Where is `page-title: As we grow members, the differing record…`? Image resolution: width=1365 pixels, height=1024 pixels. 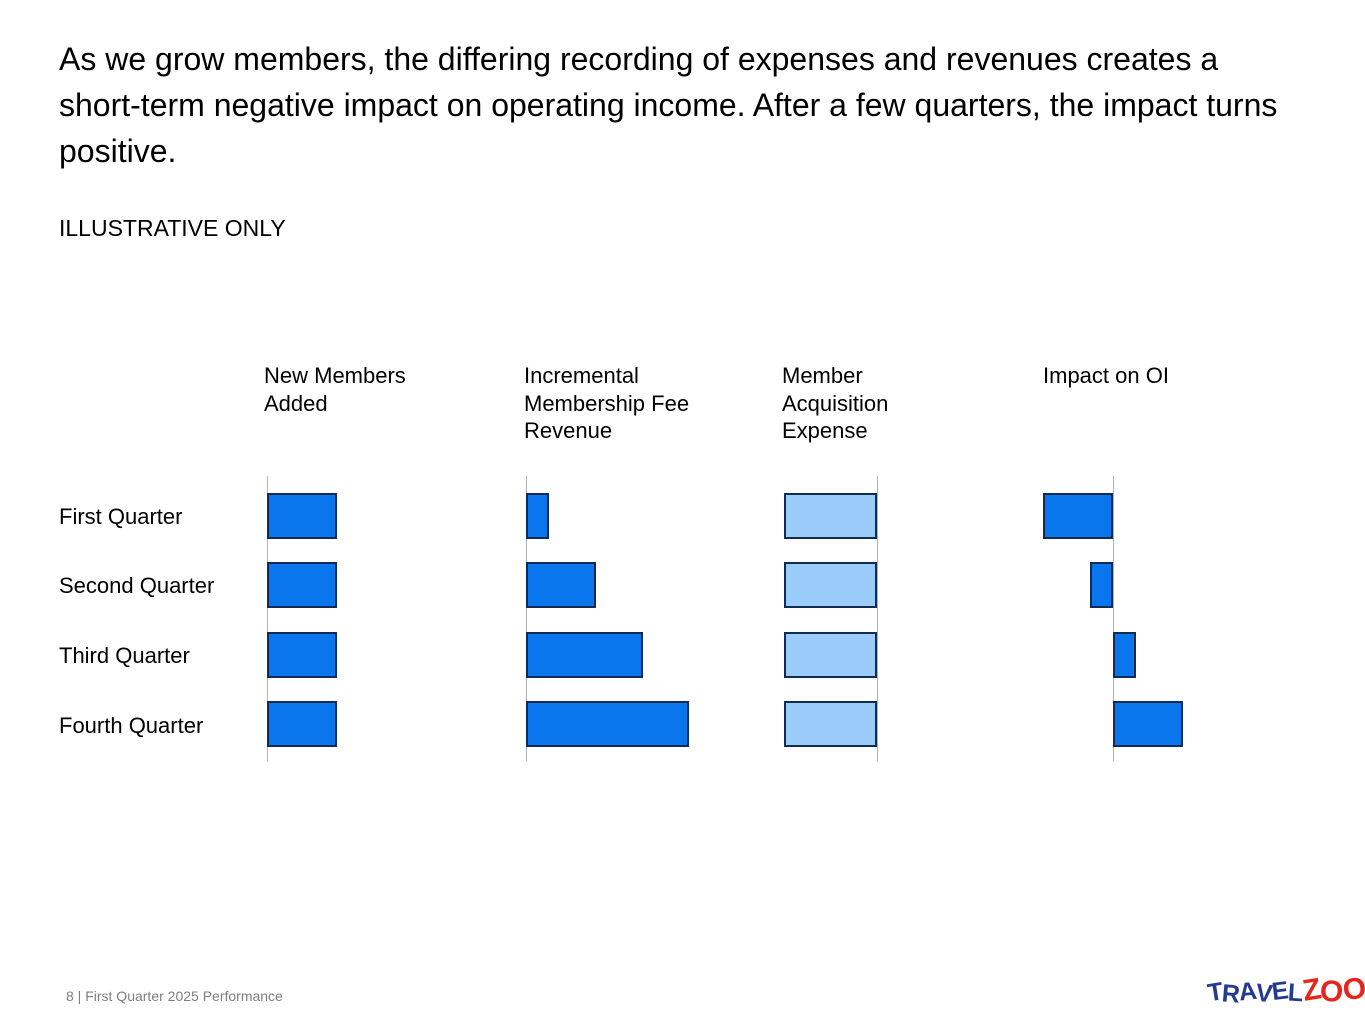
page-title: As we grow members, the differing record… is located at coordinates (668, 105).